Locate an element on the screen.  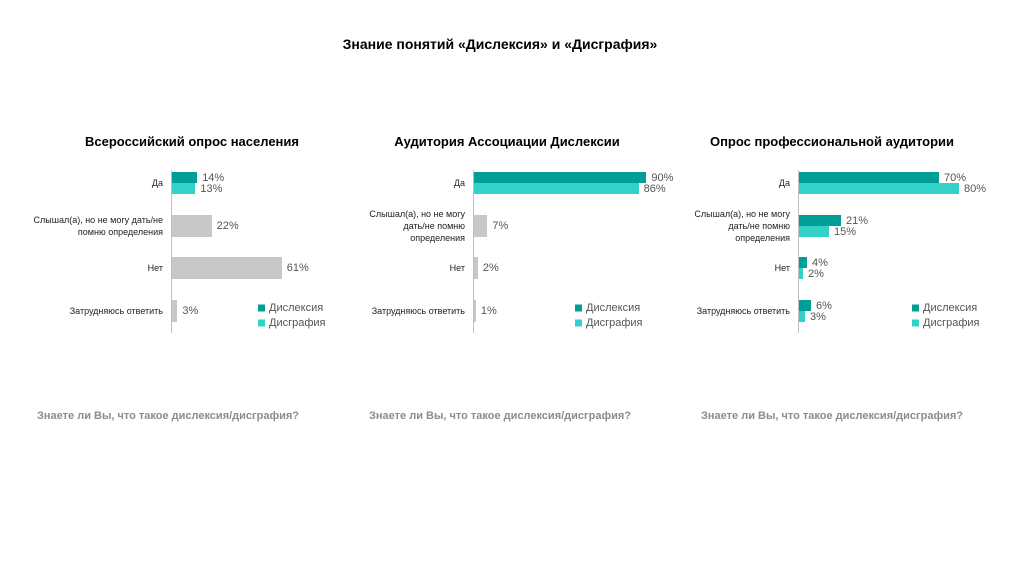
value-label: 6% is located at coordinates (824, 305).